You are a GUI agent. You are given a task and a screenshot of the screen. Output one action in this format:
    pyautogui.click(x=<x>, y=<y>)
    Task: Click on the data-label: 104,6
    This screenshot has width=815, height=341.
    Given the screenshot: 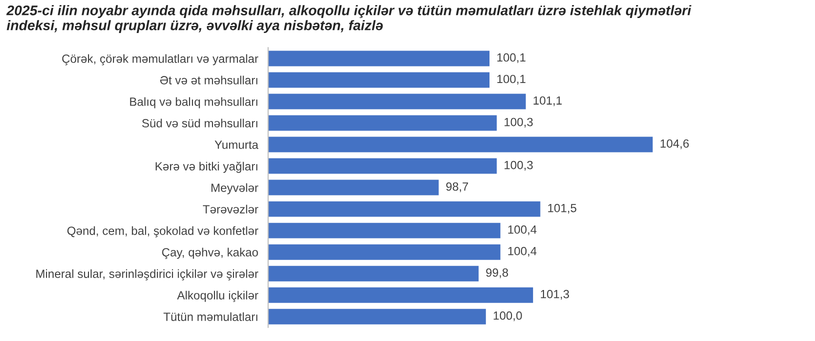 What is the action you would take?
    pyautogui.click(x=674, y=144)
    